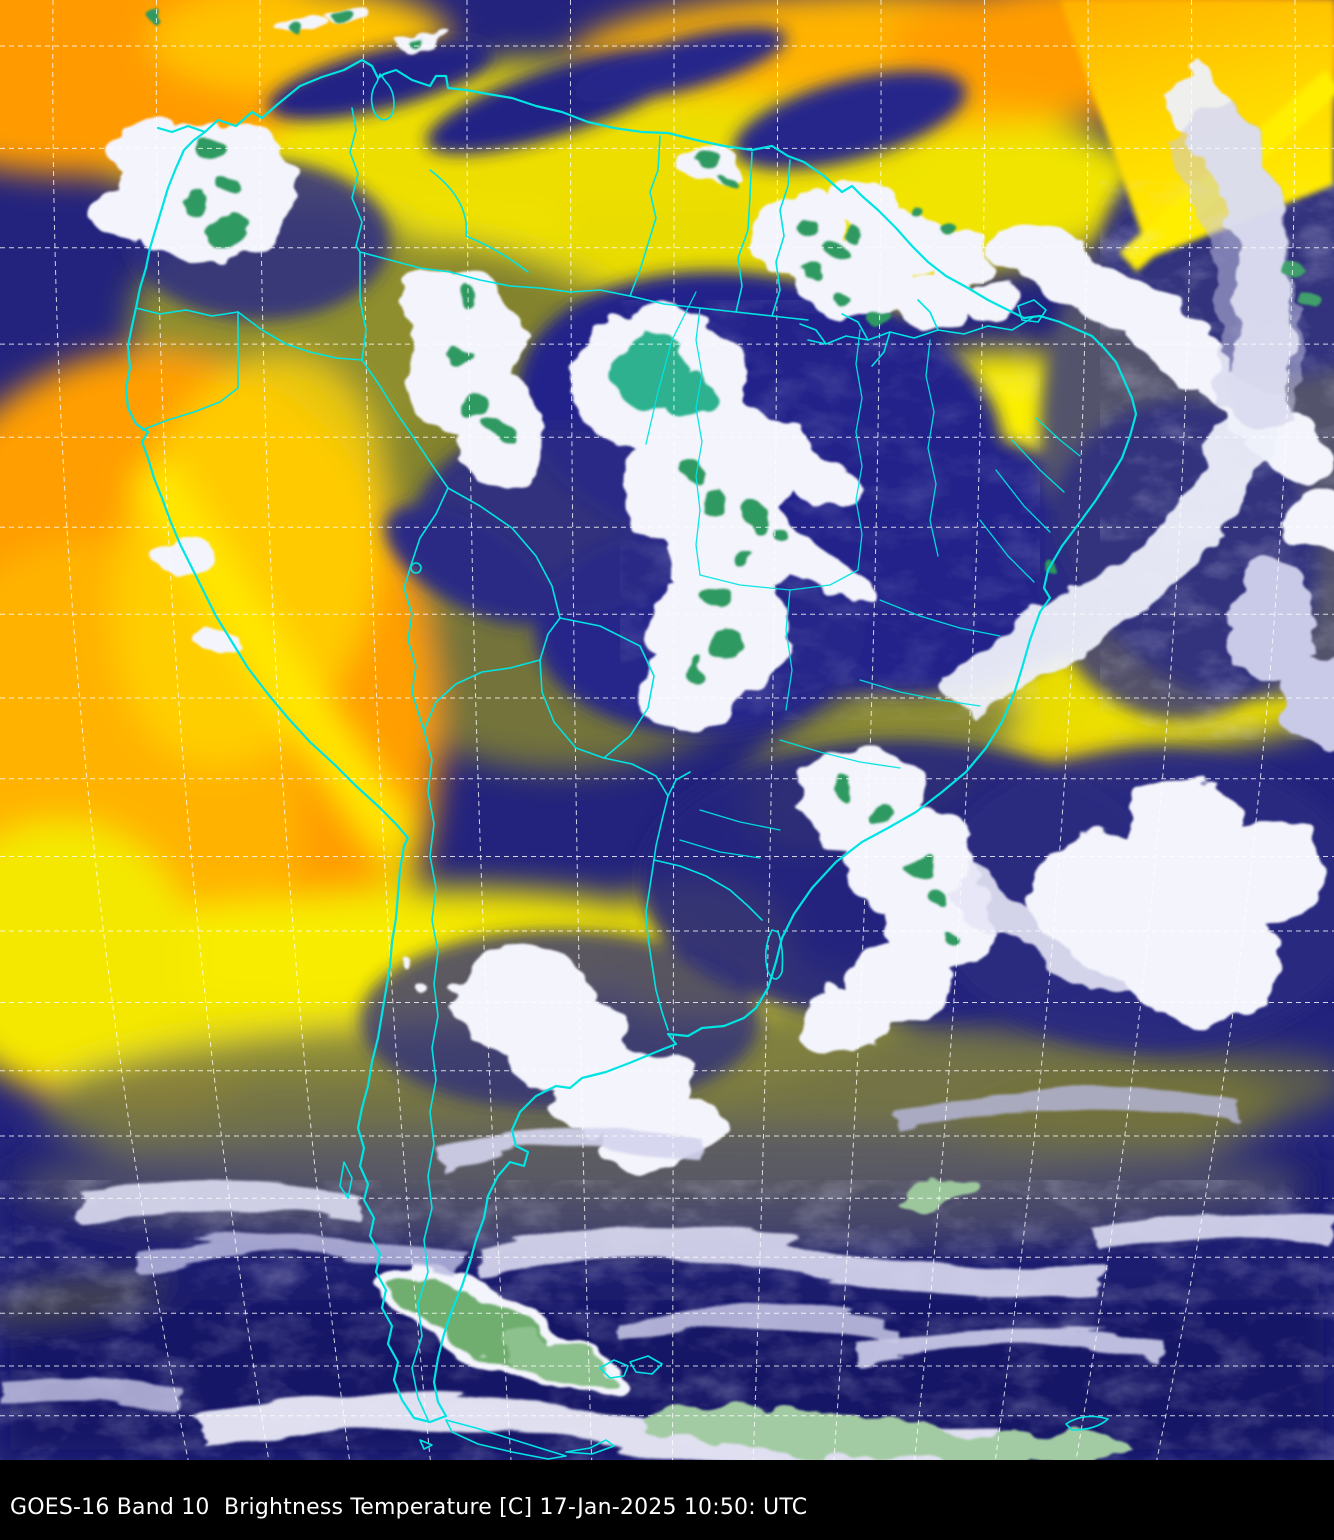 The width and height of the screenshot is (1334, 1540). Describe the element at coordinates (382, 97) in the screenshot. I see `lake-maracaibo` at that location.